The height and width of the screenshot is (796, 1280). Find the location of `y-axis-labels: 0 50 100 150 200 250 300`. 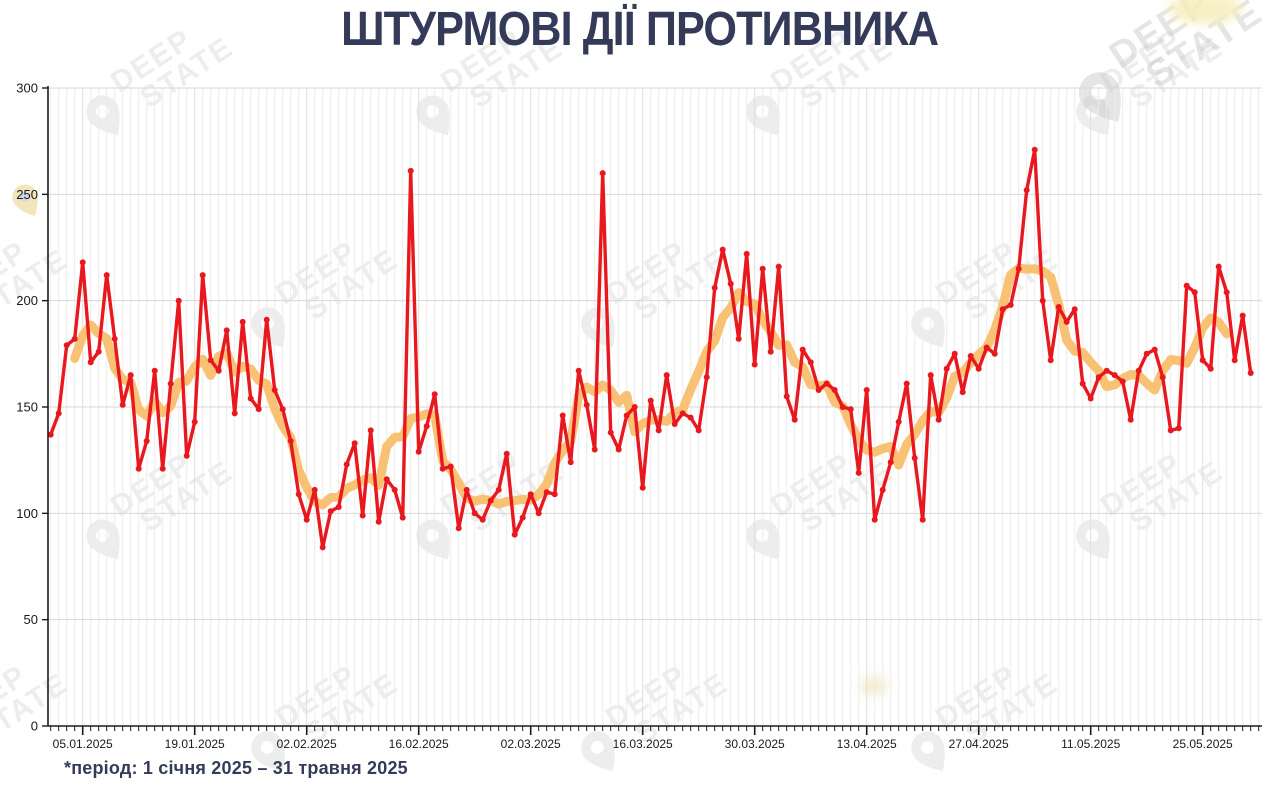

y-axis-labels: 0 50 100 150 200 250 300 is located at coordinates (27, 407).